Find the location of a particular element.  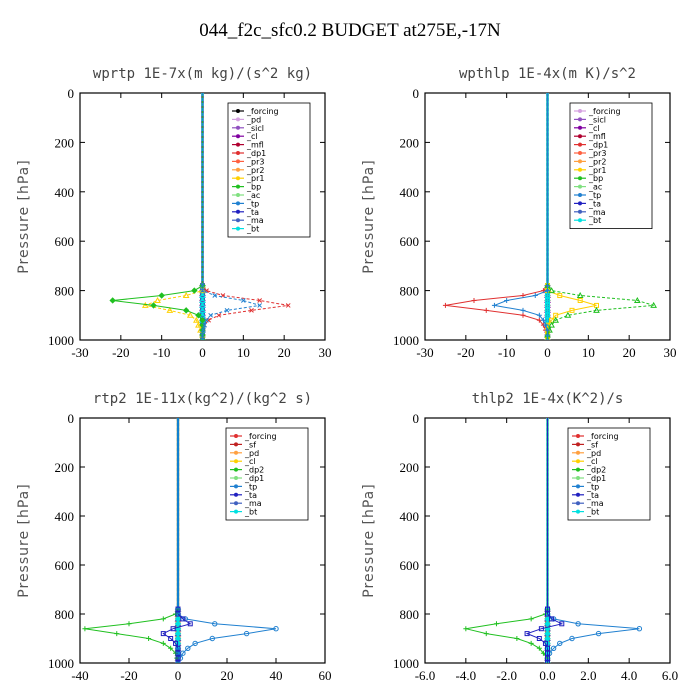

legend-label: _dp1 is located at coordinates (598, 145).